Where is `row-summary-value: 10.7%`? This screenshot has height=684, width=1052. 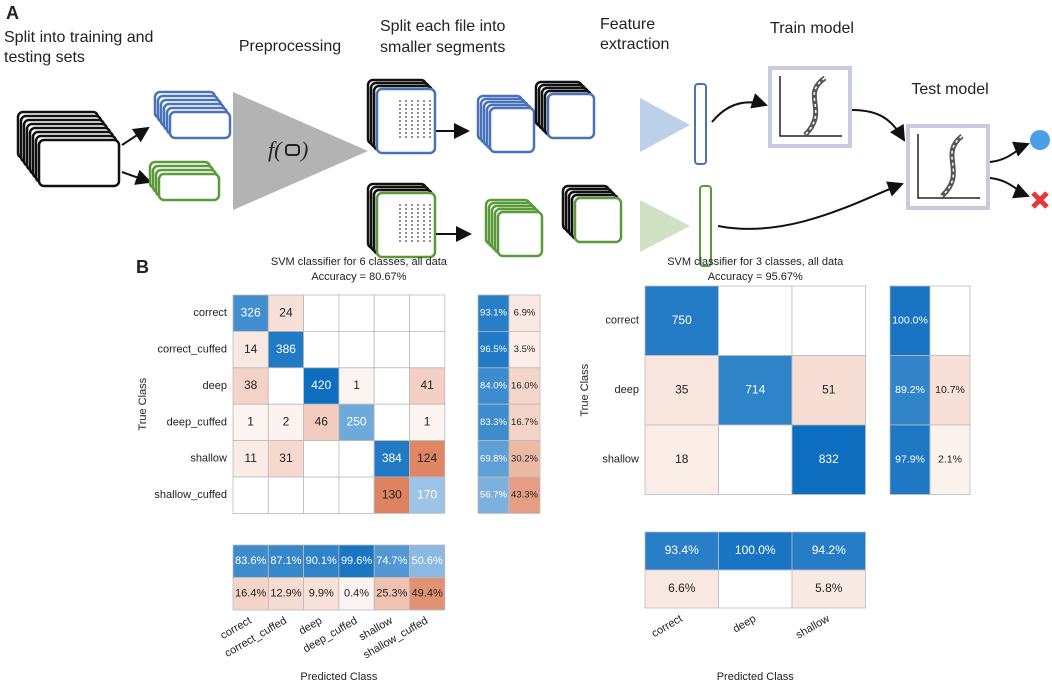 row-summary-value: 10.7% is located at coordinates (950, 390).